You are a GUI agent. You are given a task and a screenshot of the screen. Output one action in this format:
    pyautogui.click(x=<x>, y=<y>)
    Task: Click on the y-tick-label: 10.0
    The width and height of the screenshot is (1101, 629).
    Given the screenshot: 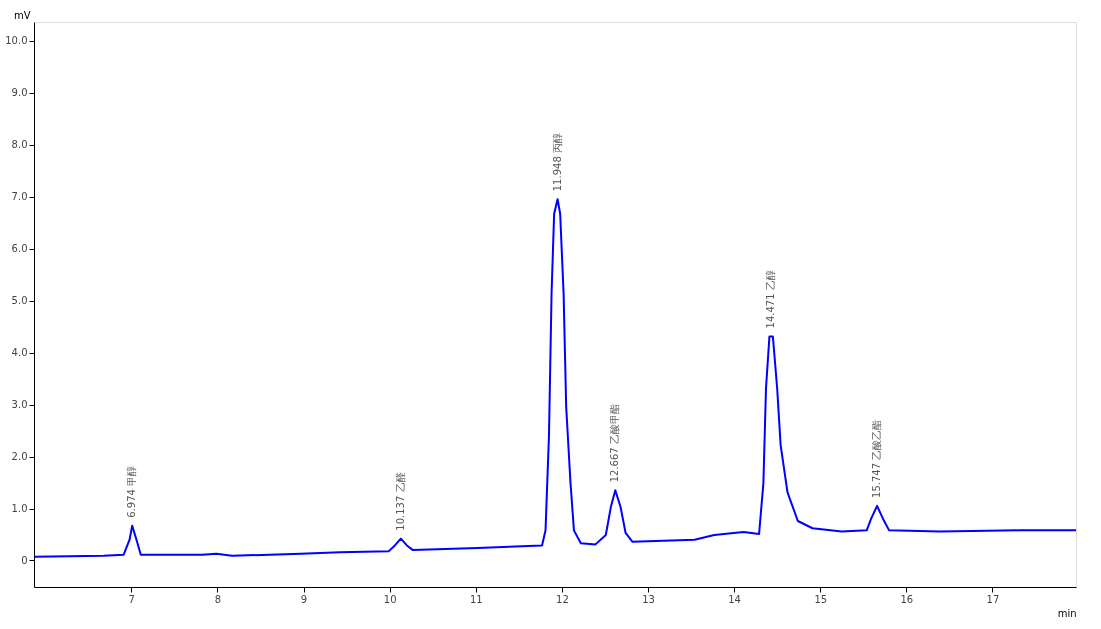 What is the action you would take?
    pyautogui.click(x=16, y=41)
    